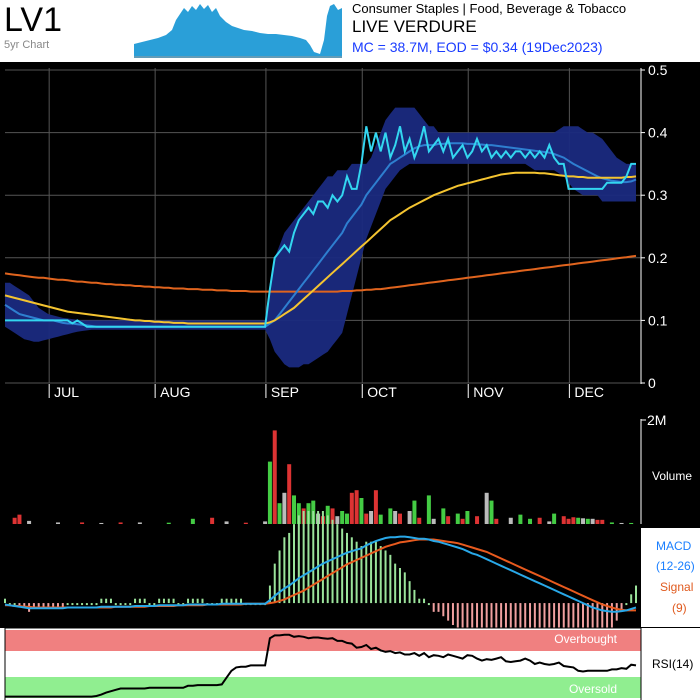  I want to click on macd-line, so click(320, 574).